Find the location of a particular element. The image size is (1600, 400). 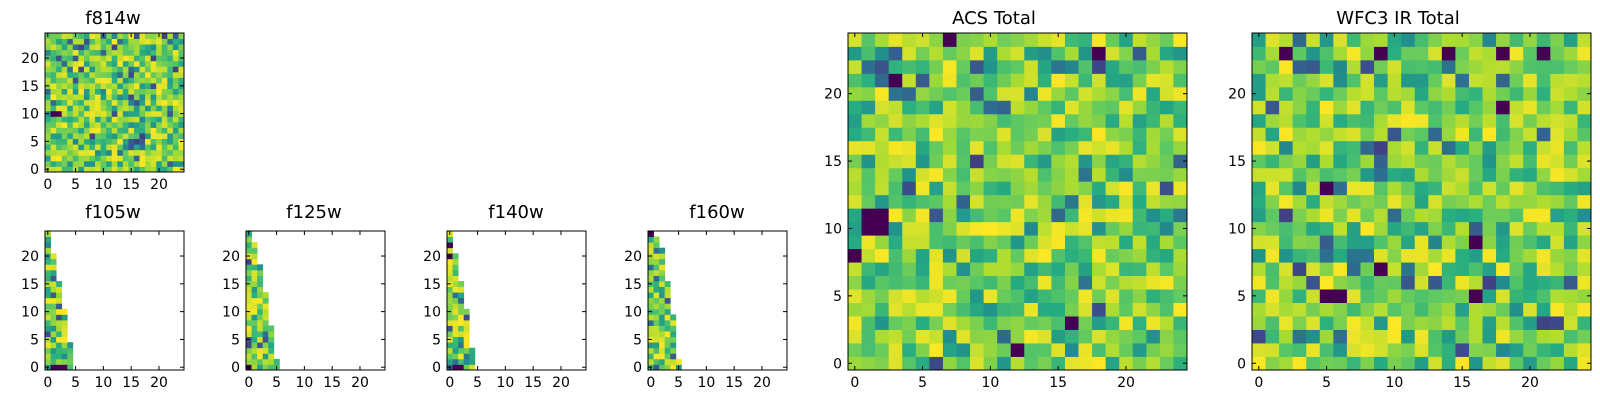

x-tick-label: 5 is located at coordinates (75, 185).